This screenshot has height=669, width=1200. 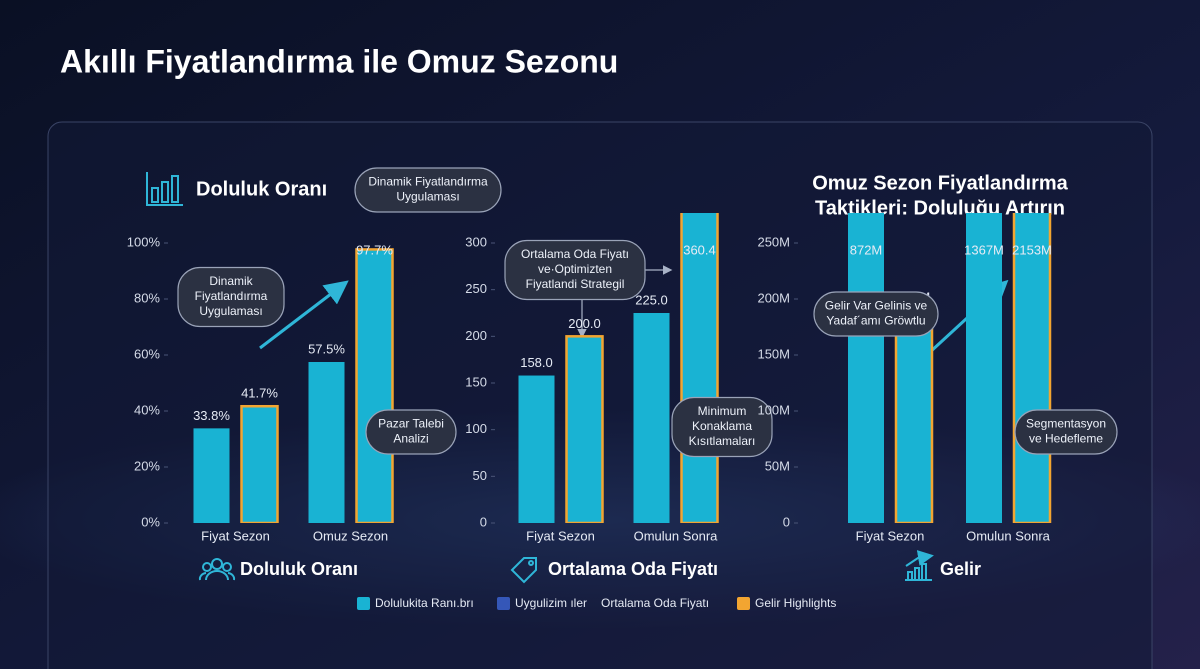 I want to click on y-tick-label: 100M, so click(x=773, y=409).